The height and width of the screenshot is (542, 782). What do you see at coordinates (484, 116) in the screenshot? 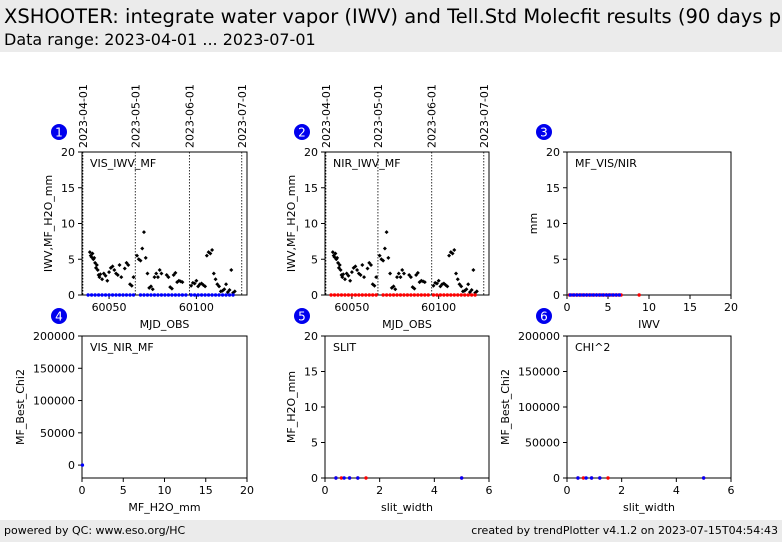
I see `date-marker-label: 2023-07-01` at bounding box center [484, 116].